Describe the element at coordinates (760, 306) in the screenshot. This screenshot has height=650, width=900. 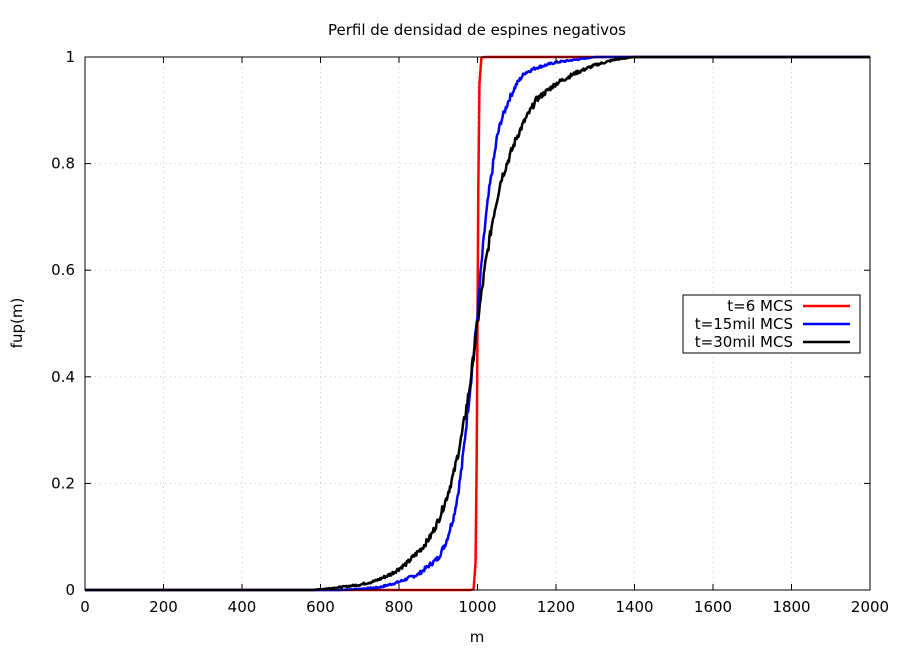
I see `legend-label: t=6 MCS` at that location.